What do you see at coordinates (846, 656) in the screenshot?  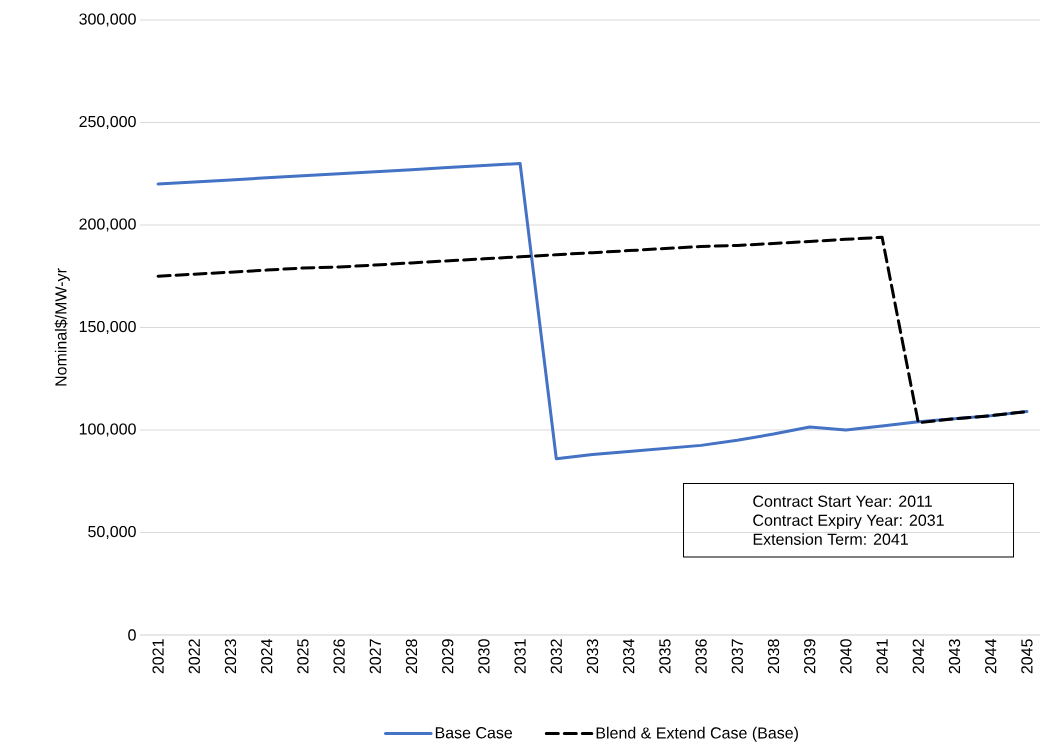 I see `x-tick-label: 2040` at bounding box center [846, 656].